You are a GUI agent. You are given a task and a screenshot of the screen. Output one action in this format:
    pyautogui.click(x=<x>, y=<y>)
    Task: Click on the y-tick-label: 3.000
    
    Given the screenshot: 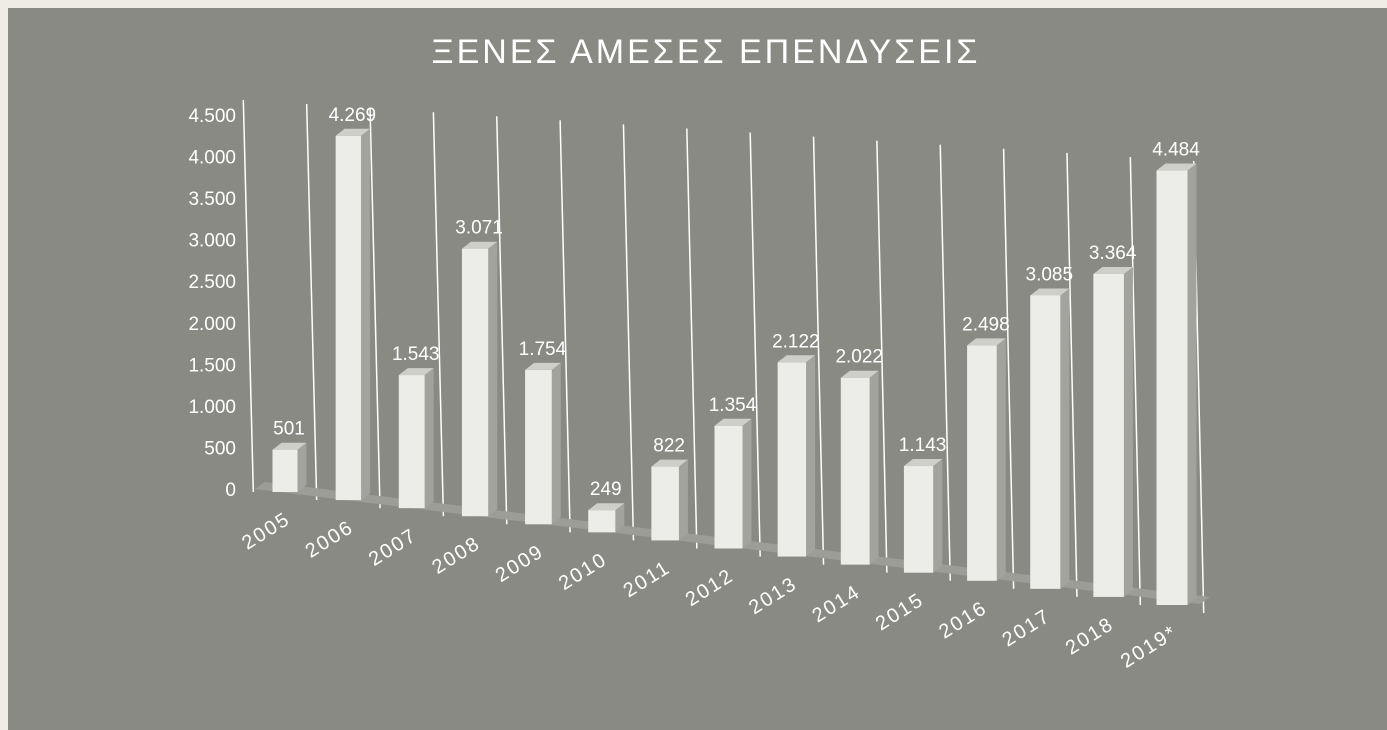 What is the action you would take?
    pyautogui.click(x=212, y=241)
    